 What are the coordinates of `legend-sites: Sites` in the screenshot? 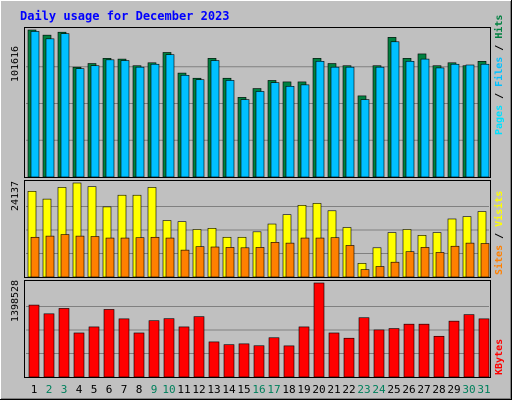 It's located at (499, 260).